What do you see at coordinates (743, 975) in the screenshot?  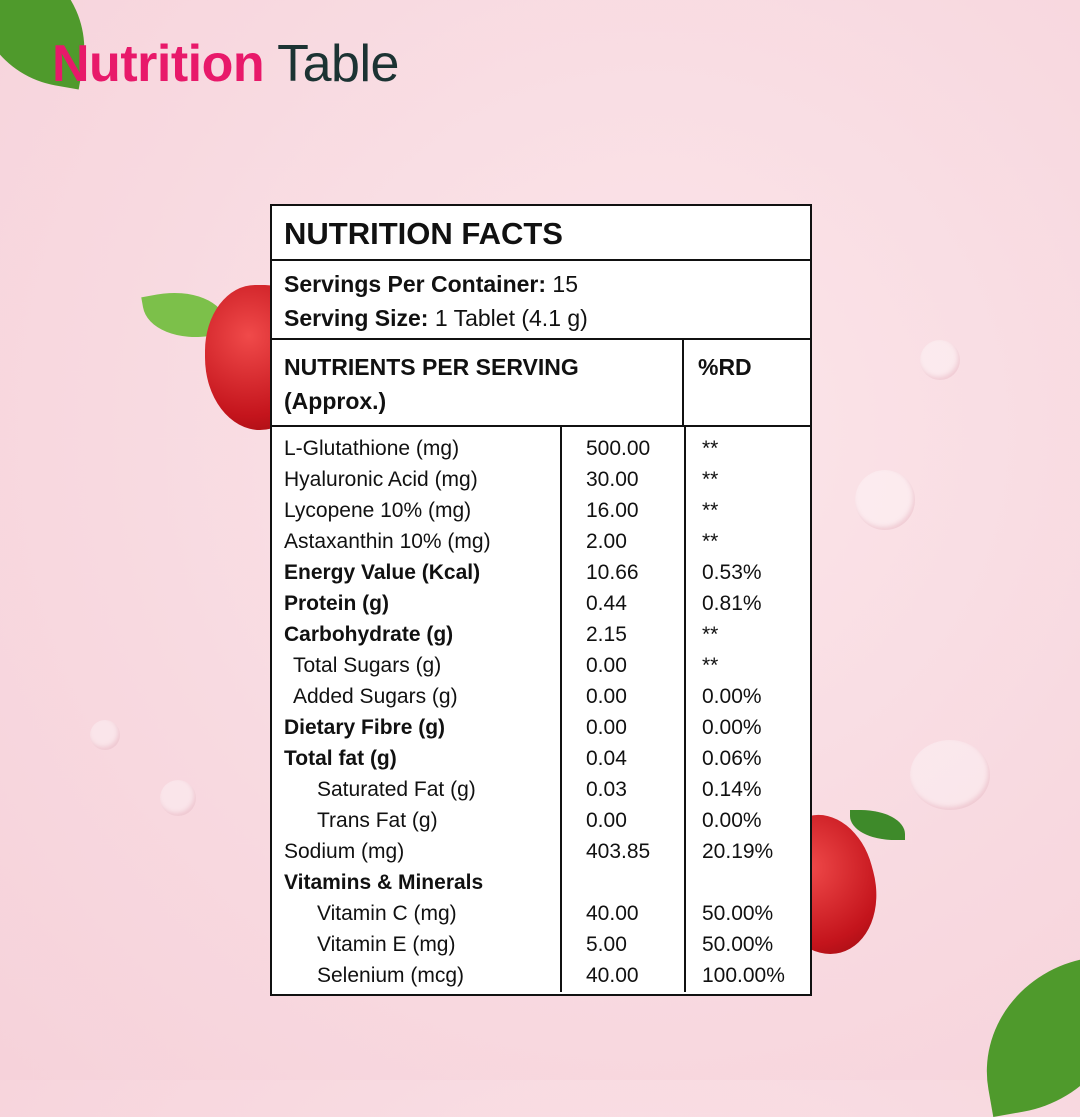 I see `nutrient-rd: 100.00%` at bounding box center [743, 975].